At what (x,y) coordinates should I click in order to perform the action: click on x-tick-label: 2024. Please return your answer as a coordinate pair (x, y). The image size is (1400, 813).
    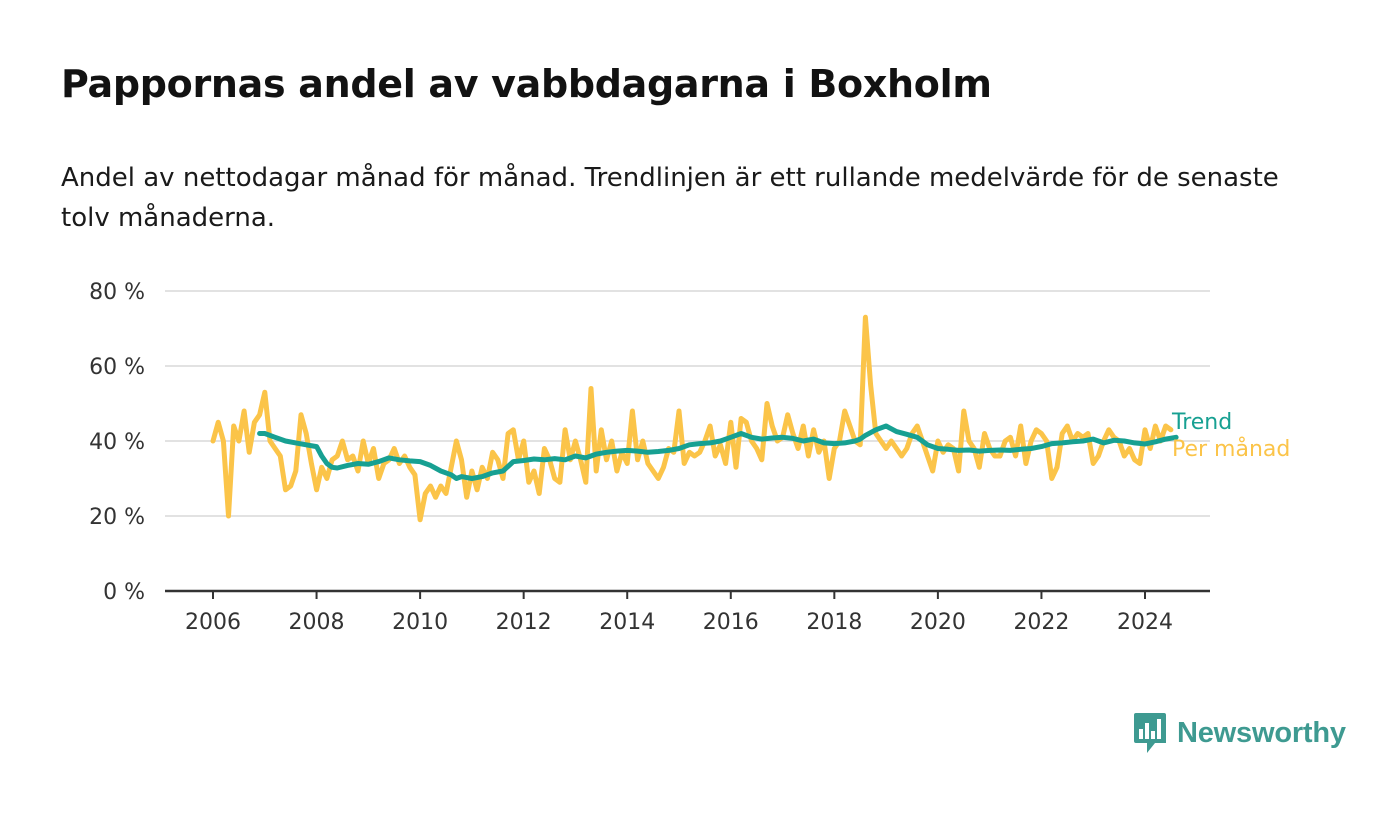
    Looking at the image, I should click on (1145, 622).